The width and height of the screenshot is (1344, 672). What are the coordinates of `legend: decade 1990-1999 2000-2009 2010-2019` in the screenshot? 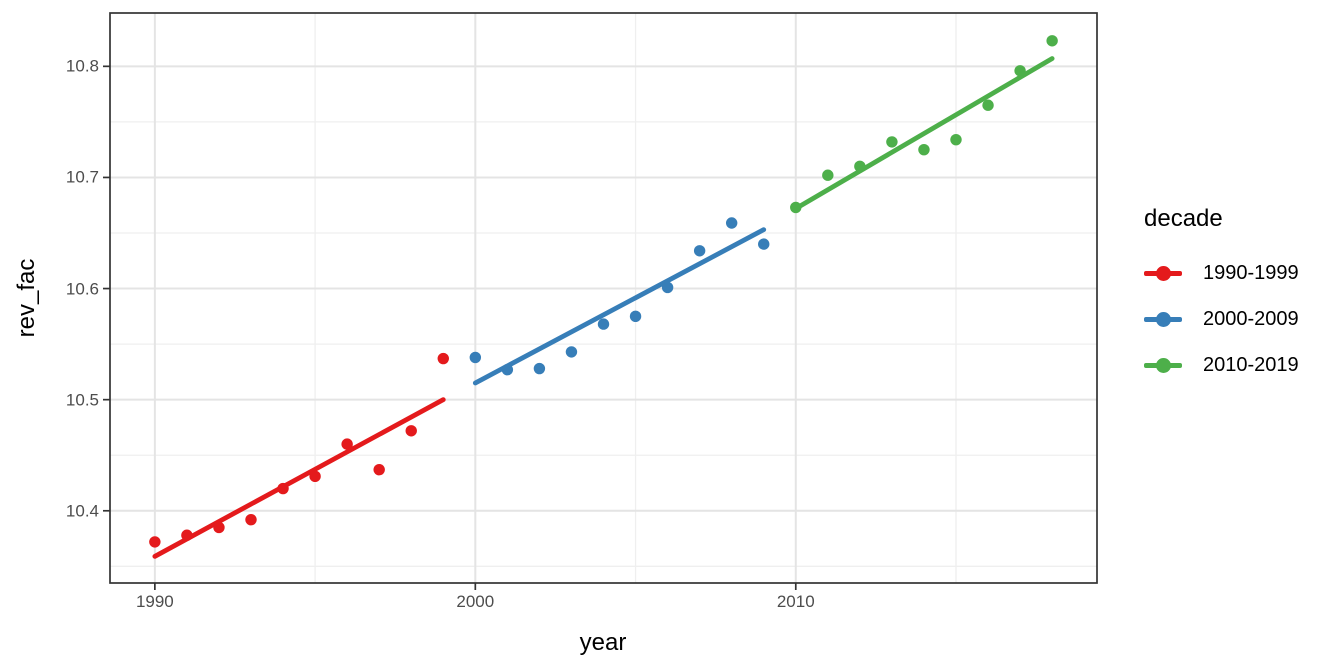 It's located at (1221, 300).